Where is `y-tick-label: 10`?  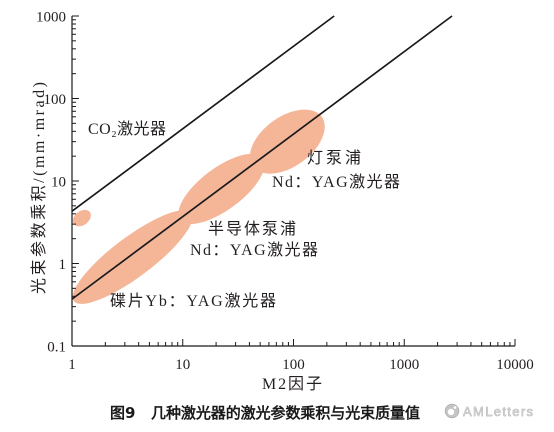 y-tick-label: 10 is located at coordinates (58, 183).